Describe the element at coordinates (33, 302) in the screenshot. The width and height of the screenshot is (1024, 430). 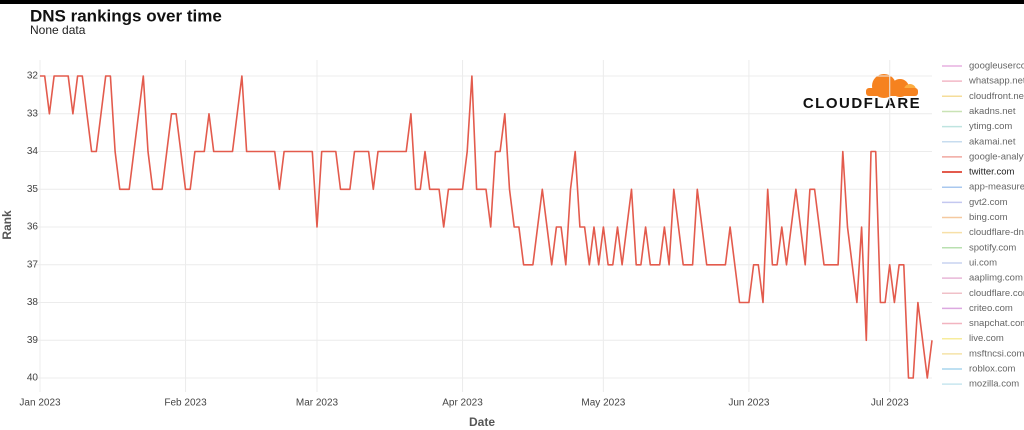
I see `y-tick-label: 38` at that location.